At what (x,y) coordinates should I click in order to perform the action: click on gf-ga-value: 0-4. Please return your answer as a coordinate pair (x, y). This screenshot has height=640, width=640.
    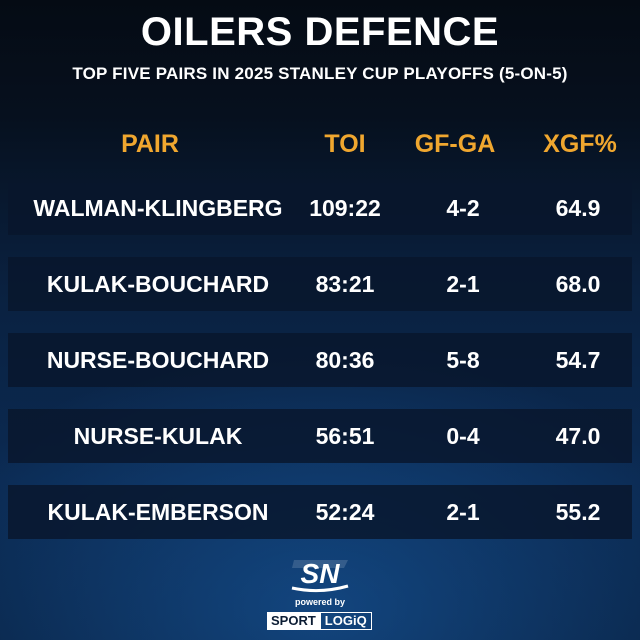
    Looking at the image, I should click on (463, 436).